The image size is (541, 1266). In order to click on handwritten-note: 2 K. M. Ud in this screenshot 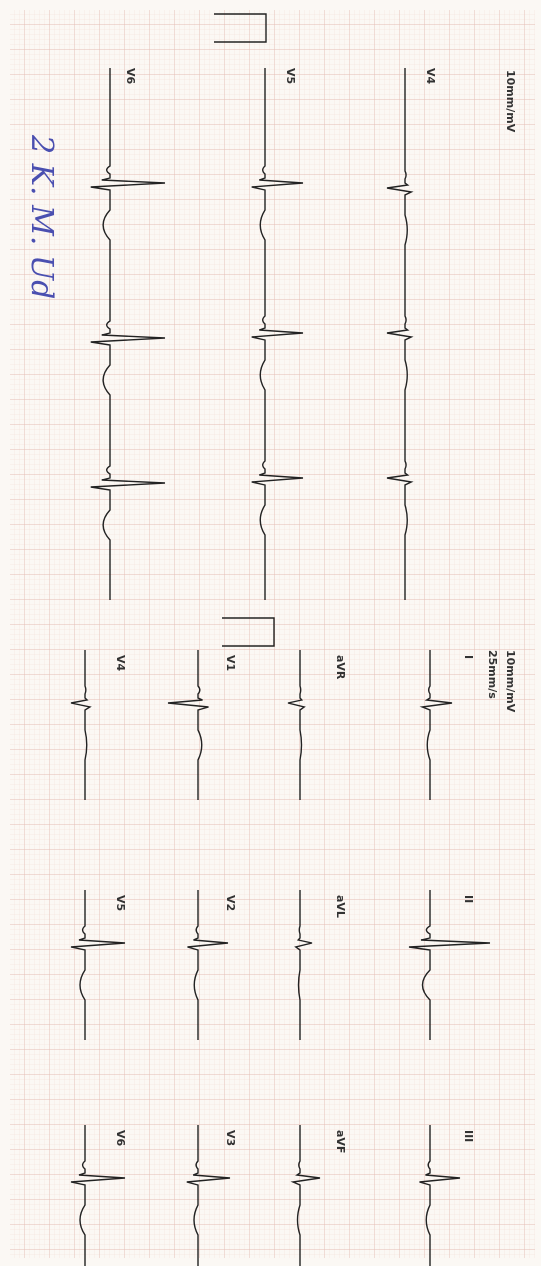, I will do `click(41, 216)`.